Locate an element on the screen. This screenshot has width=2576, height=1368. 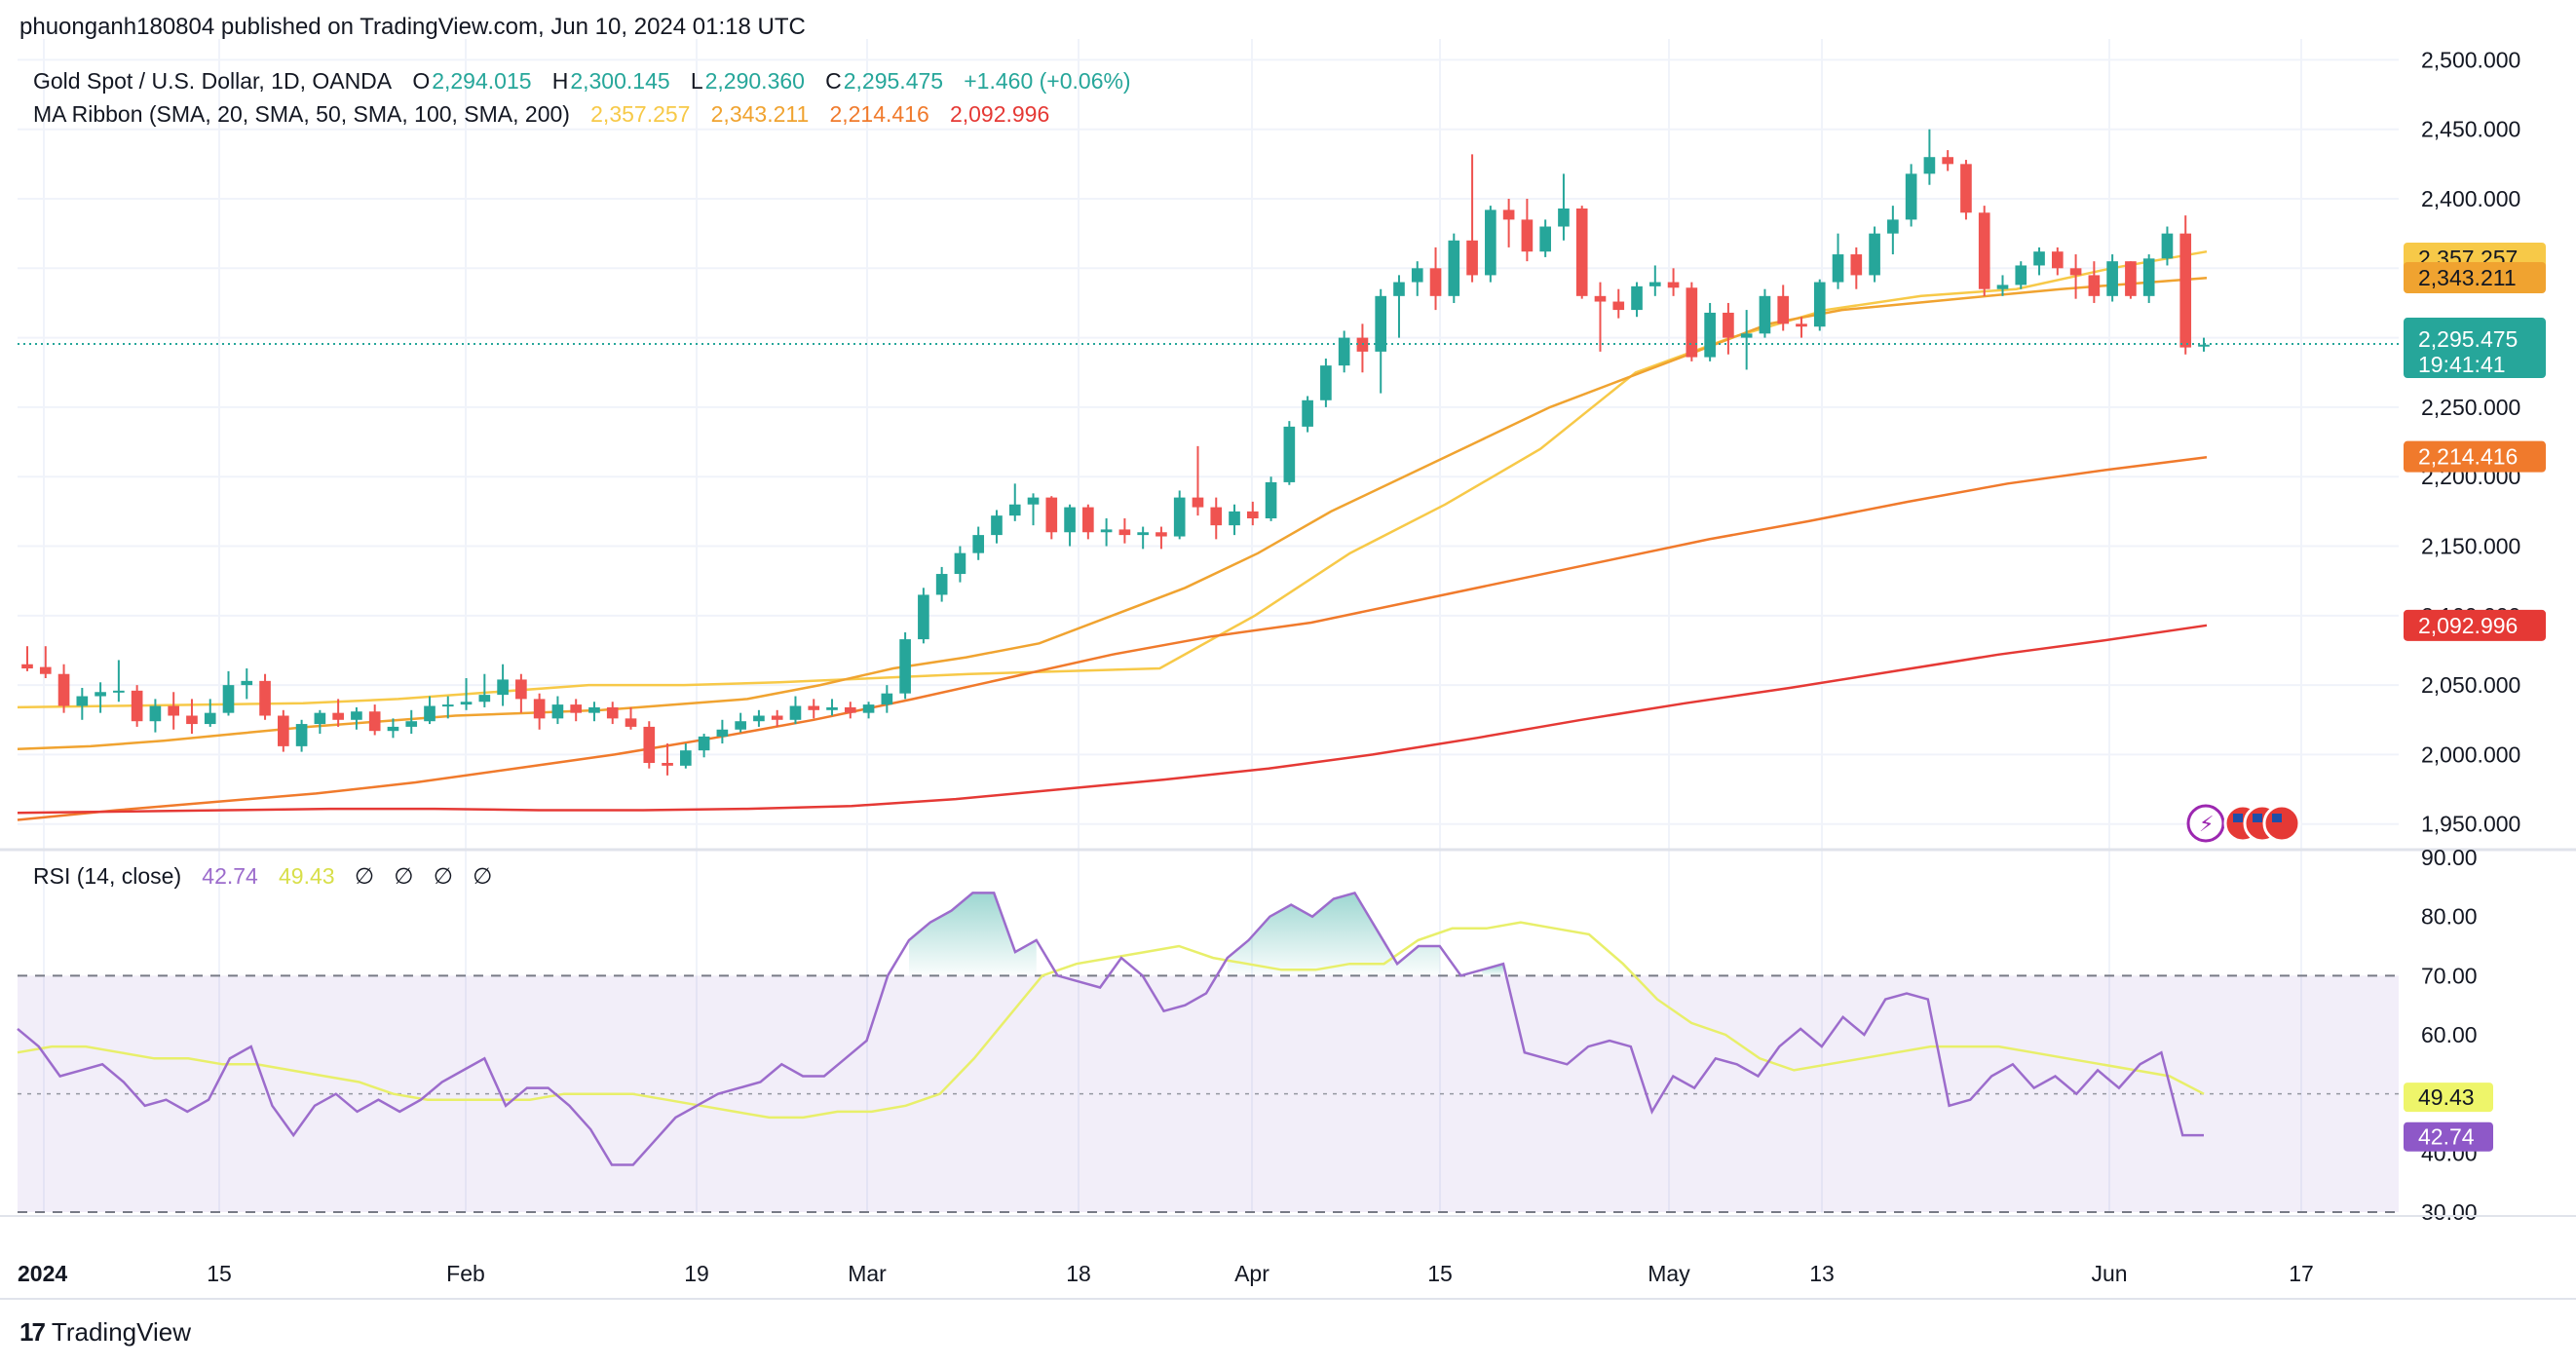
footer: 17 TradingView is located at coordinates (105, 1333).